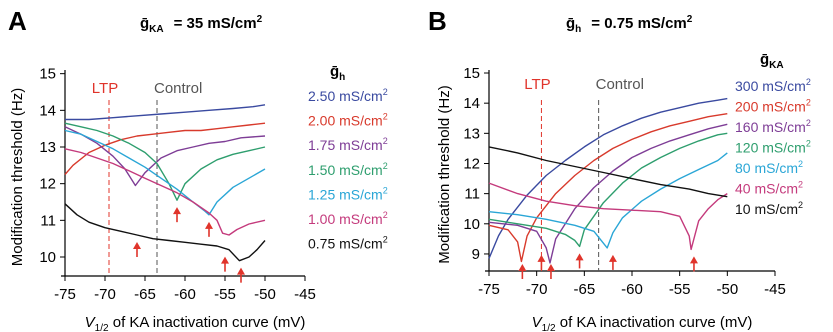 This screenshot has width=833, height=332. Describe the element at coordinates (444, 174) in the screenshot. I see `panel-b-y-axis-title: Modification threshold (Hz)` at that location.